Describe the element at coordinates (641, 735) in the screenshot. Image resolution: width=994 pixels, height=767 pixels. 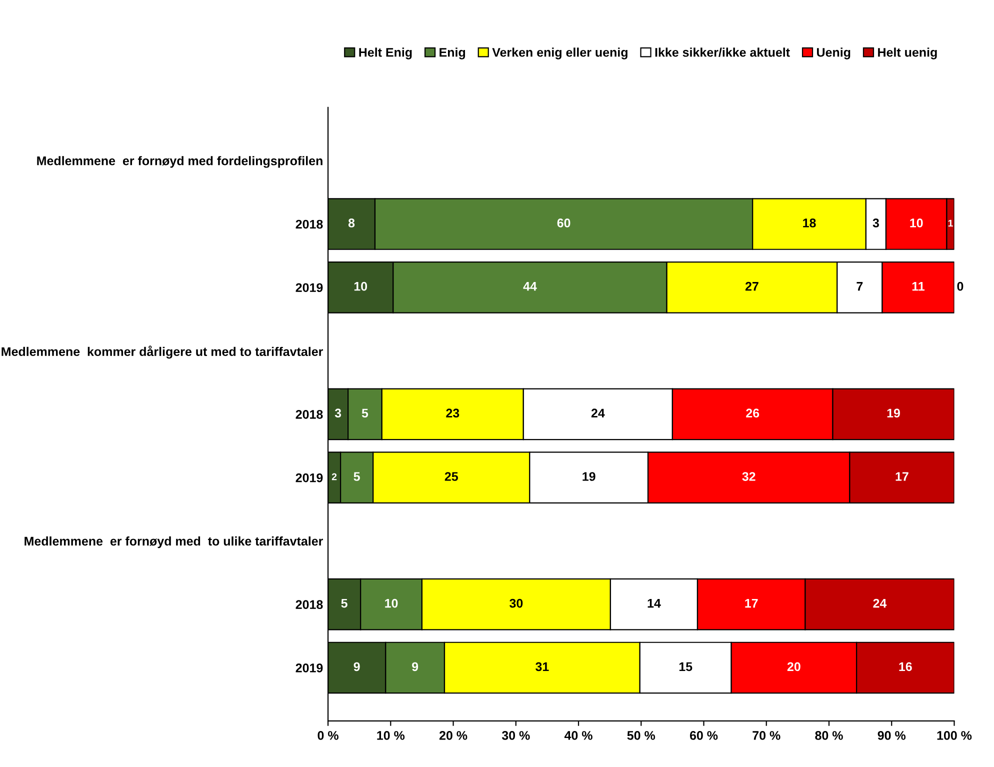
I see `x-tick-label: 50 %` at that location.